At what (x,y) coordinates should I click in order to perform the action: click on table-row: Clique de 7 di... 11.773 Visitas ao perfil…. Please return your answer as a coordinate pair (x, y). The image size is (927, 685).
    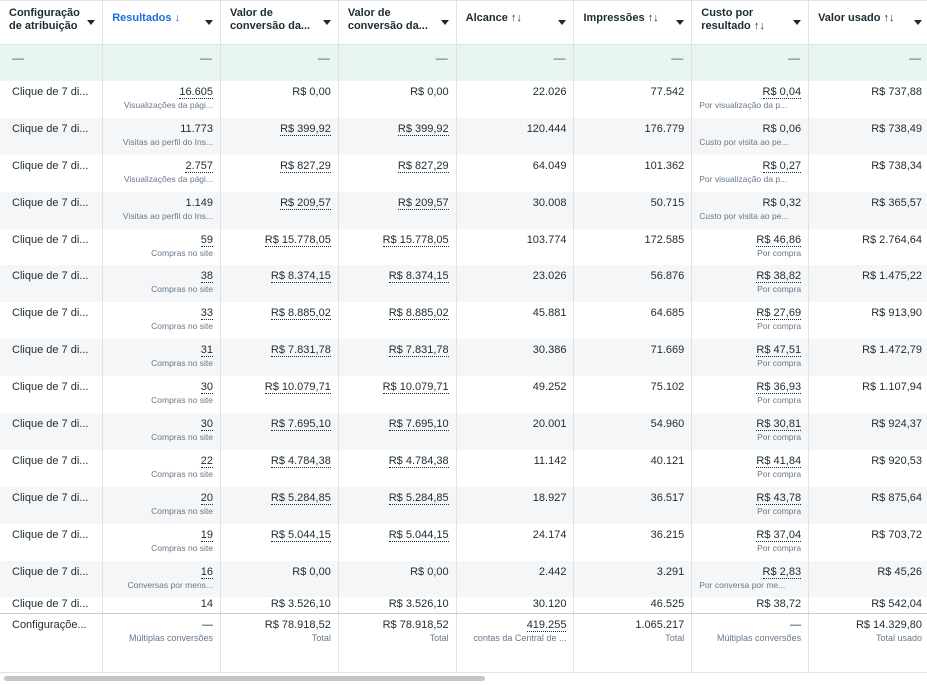
    Looking at the image, I should click on (463, 136).